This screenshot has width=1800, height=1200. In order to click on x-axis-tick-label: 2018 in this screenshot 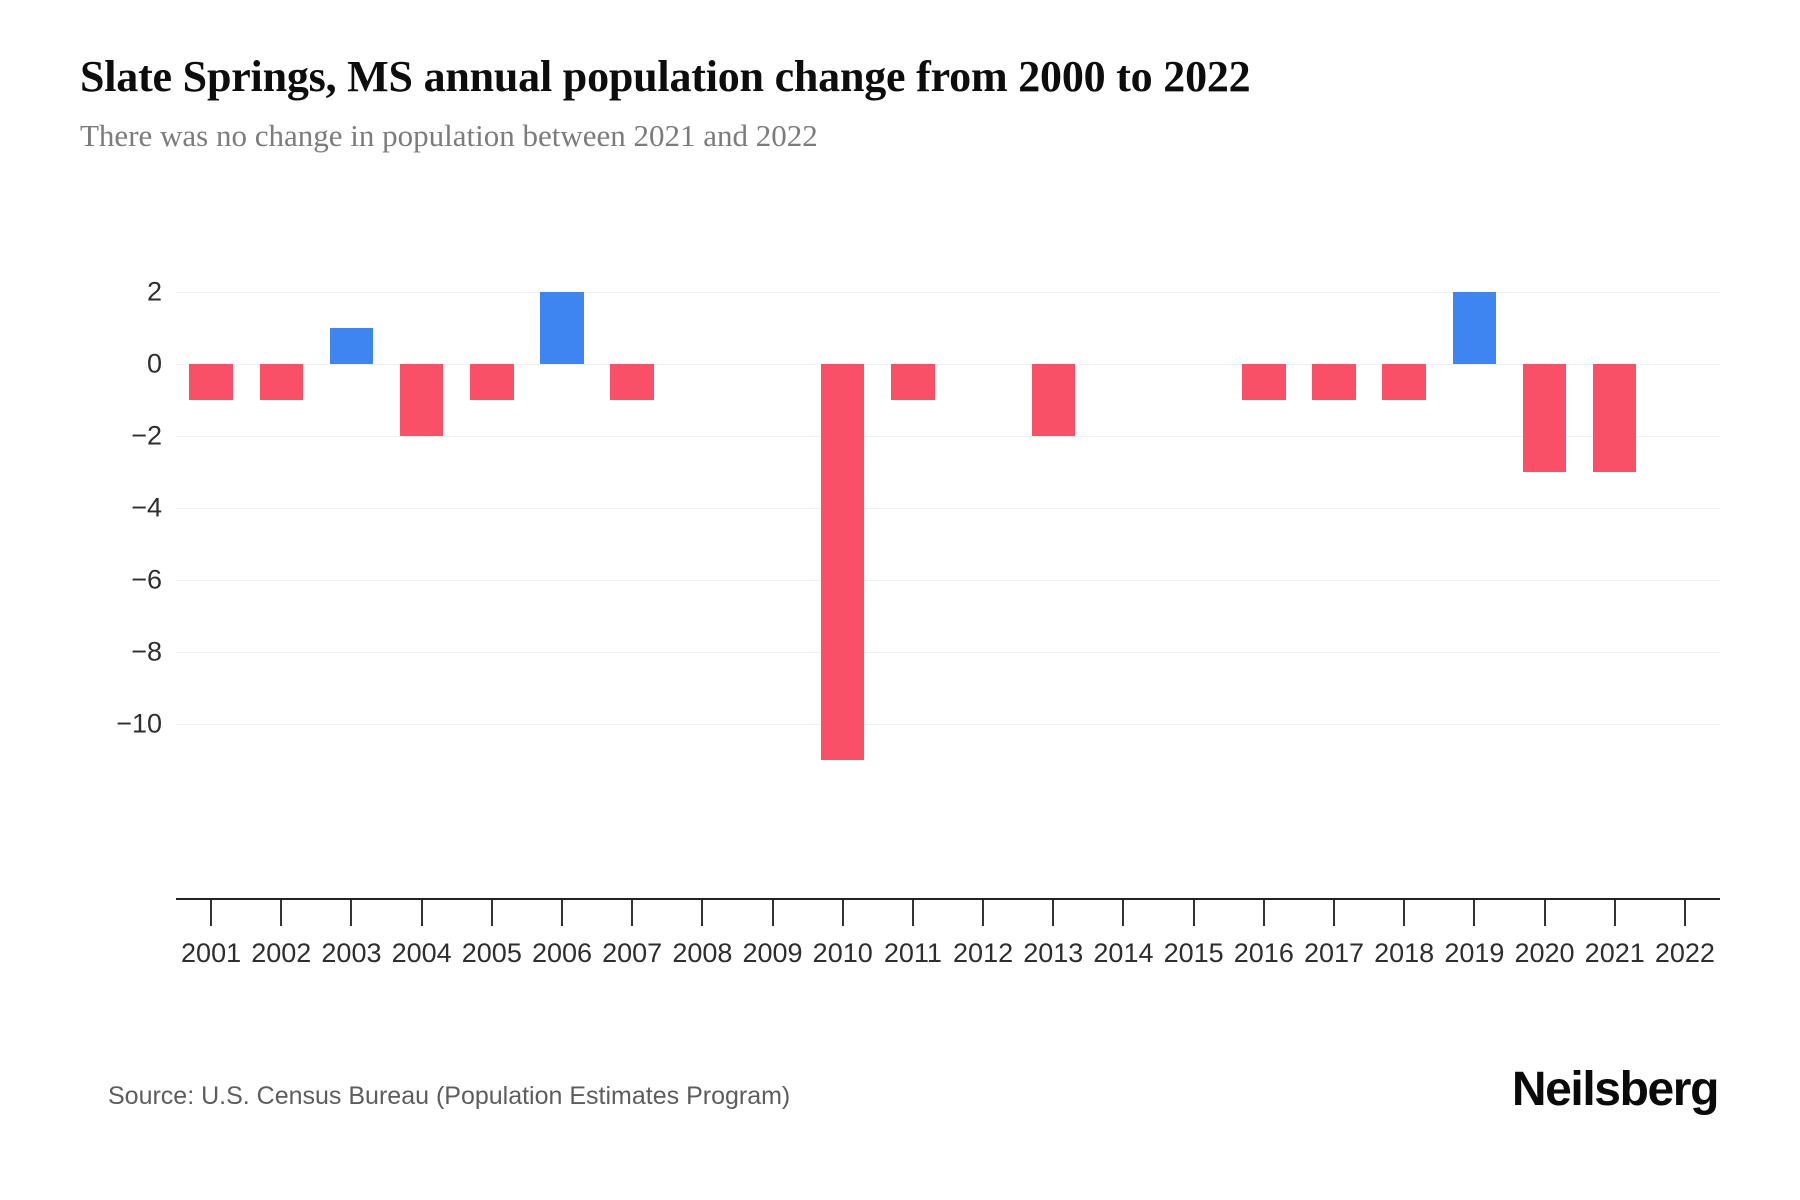, I will do `click(1404, 953)`.